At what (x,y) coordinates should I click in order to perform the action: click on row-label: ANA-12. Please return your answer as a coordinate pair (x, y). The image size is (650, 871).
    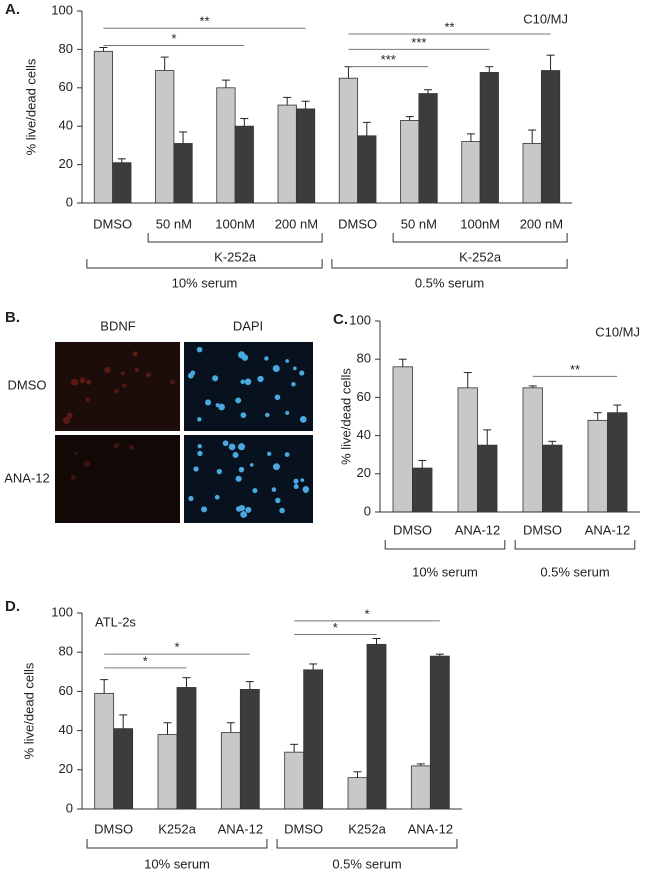
    Looking at the image, I should click on (27, 477).